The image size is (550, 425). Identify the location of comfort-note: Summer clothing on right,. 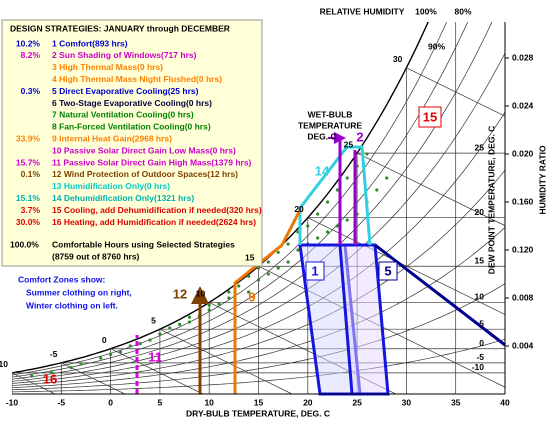
(79, 292).